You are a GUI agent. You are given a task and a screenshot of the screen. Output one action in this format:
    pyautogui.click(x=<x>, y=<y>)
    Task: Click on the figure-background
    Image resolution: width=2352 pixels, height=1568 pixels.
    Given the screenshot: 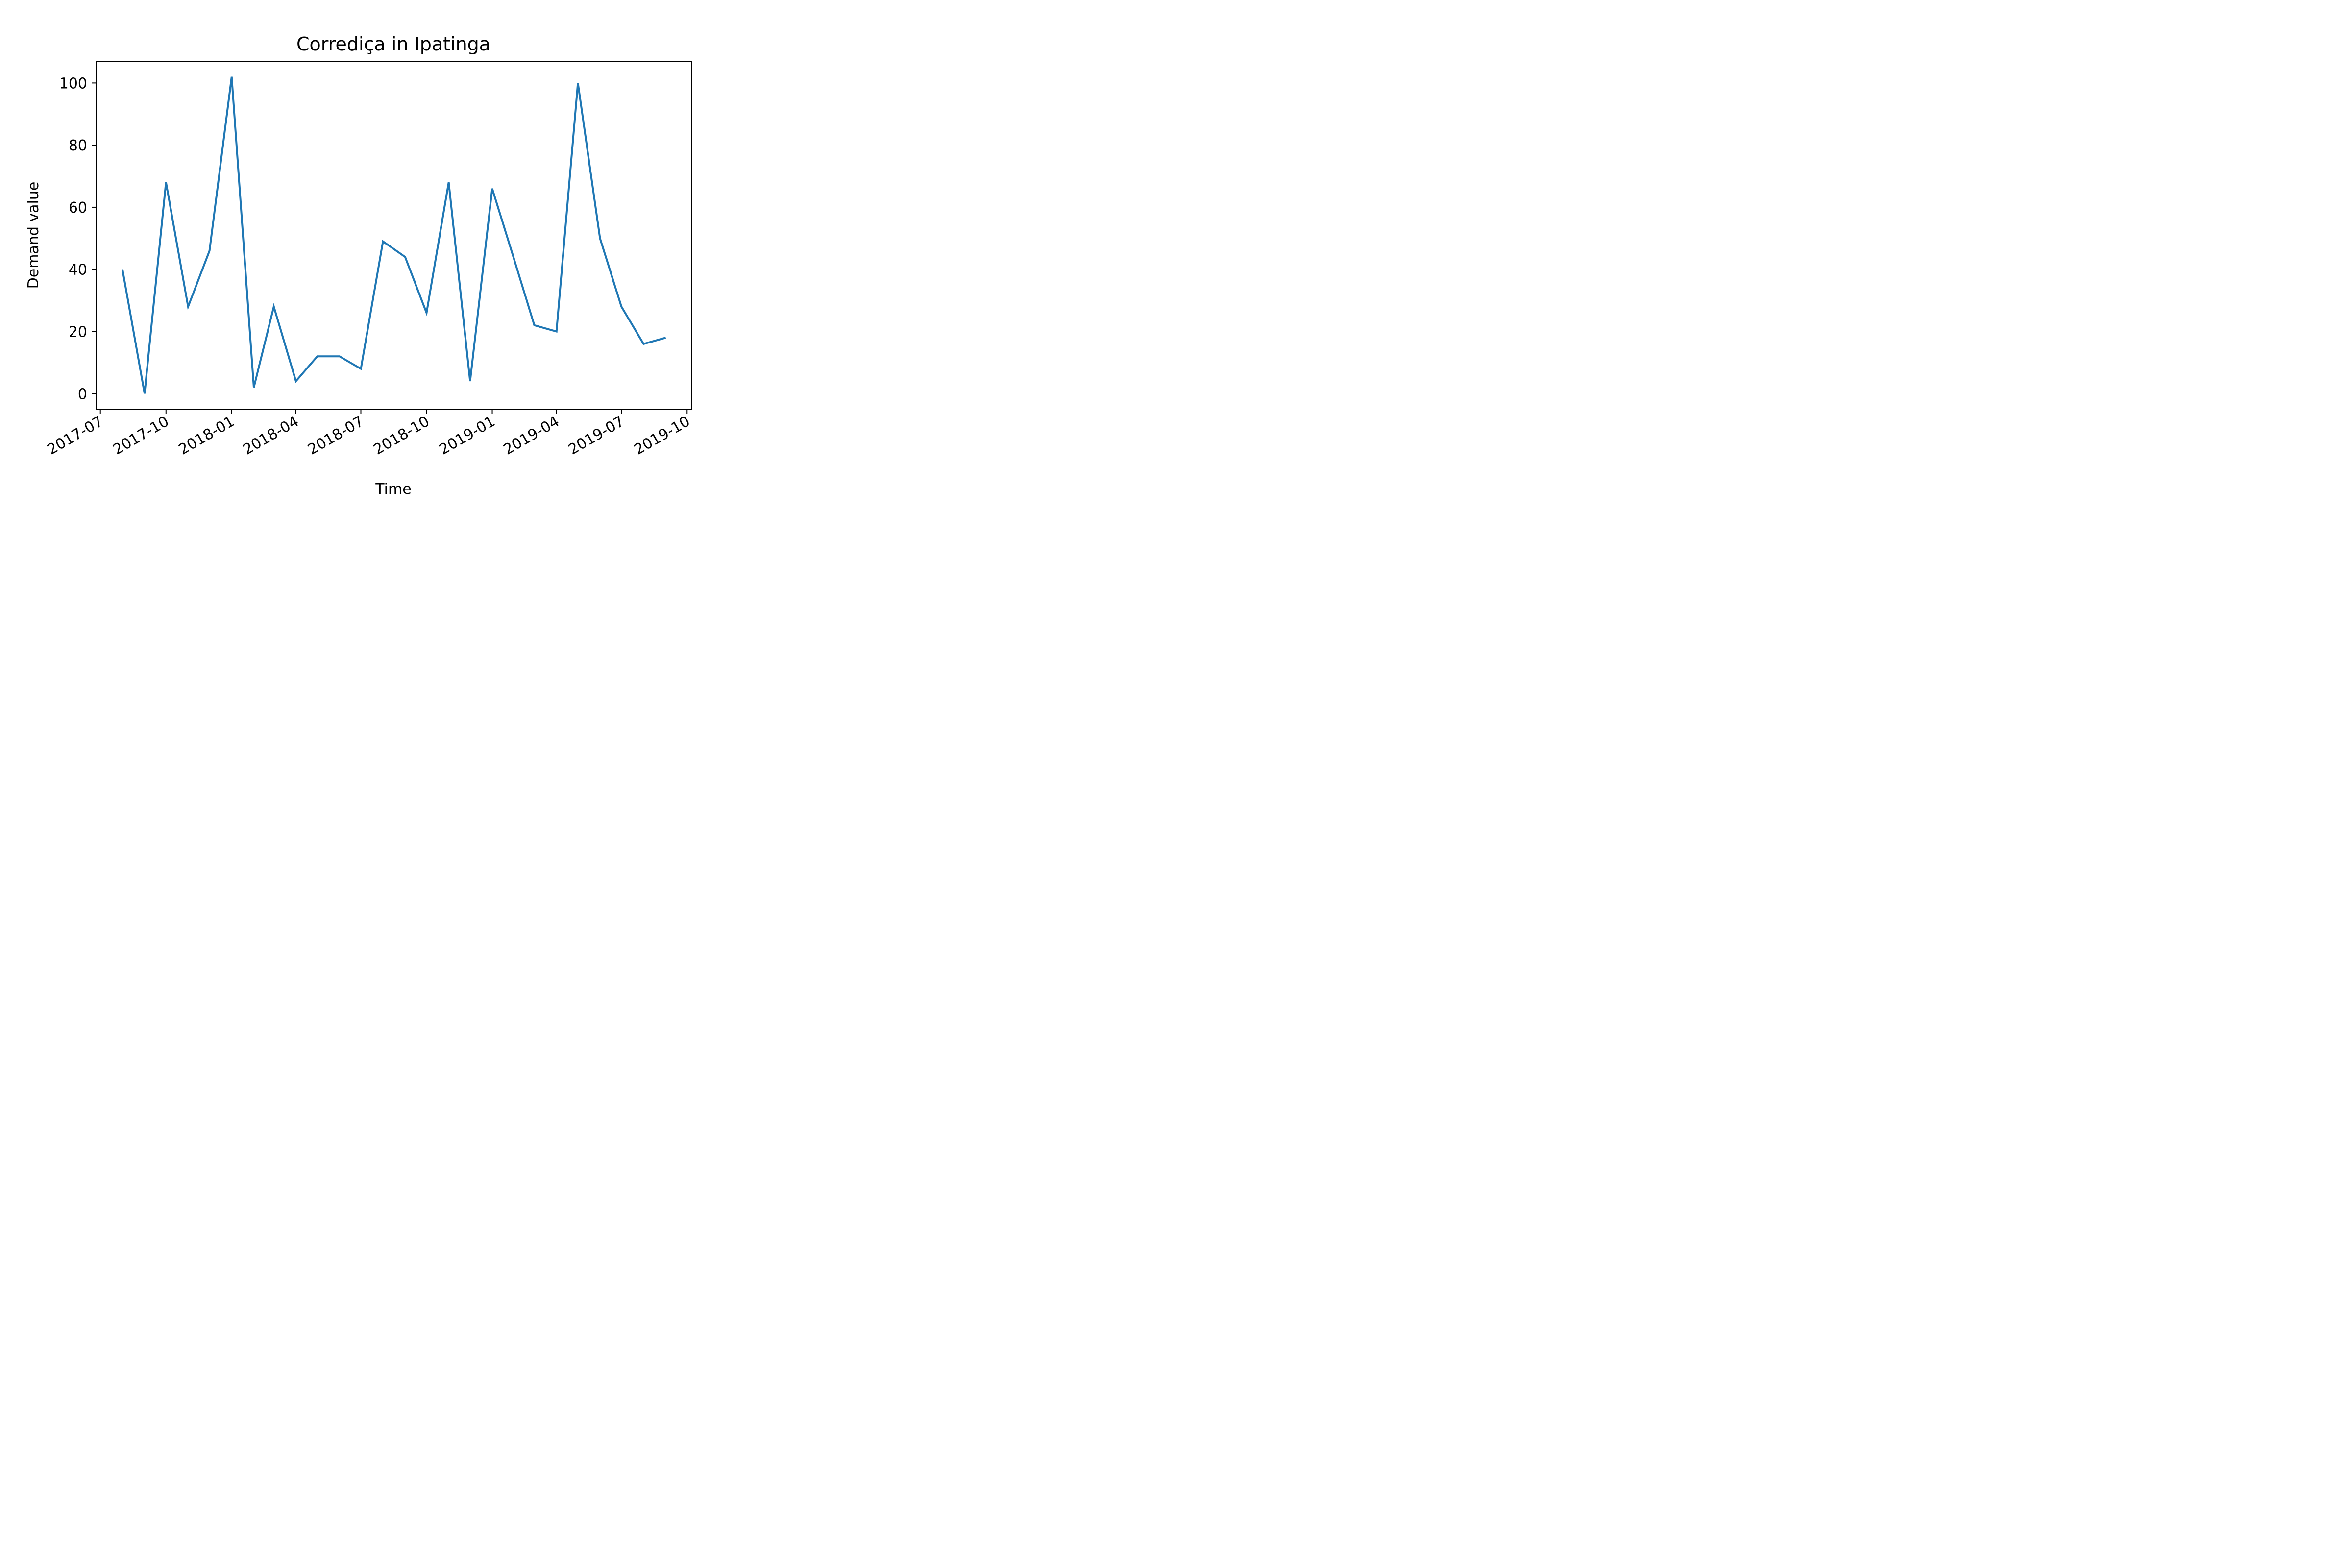 What is the action you would take?
    pyautogui.click(x=379, y=258)
    